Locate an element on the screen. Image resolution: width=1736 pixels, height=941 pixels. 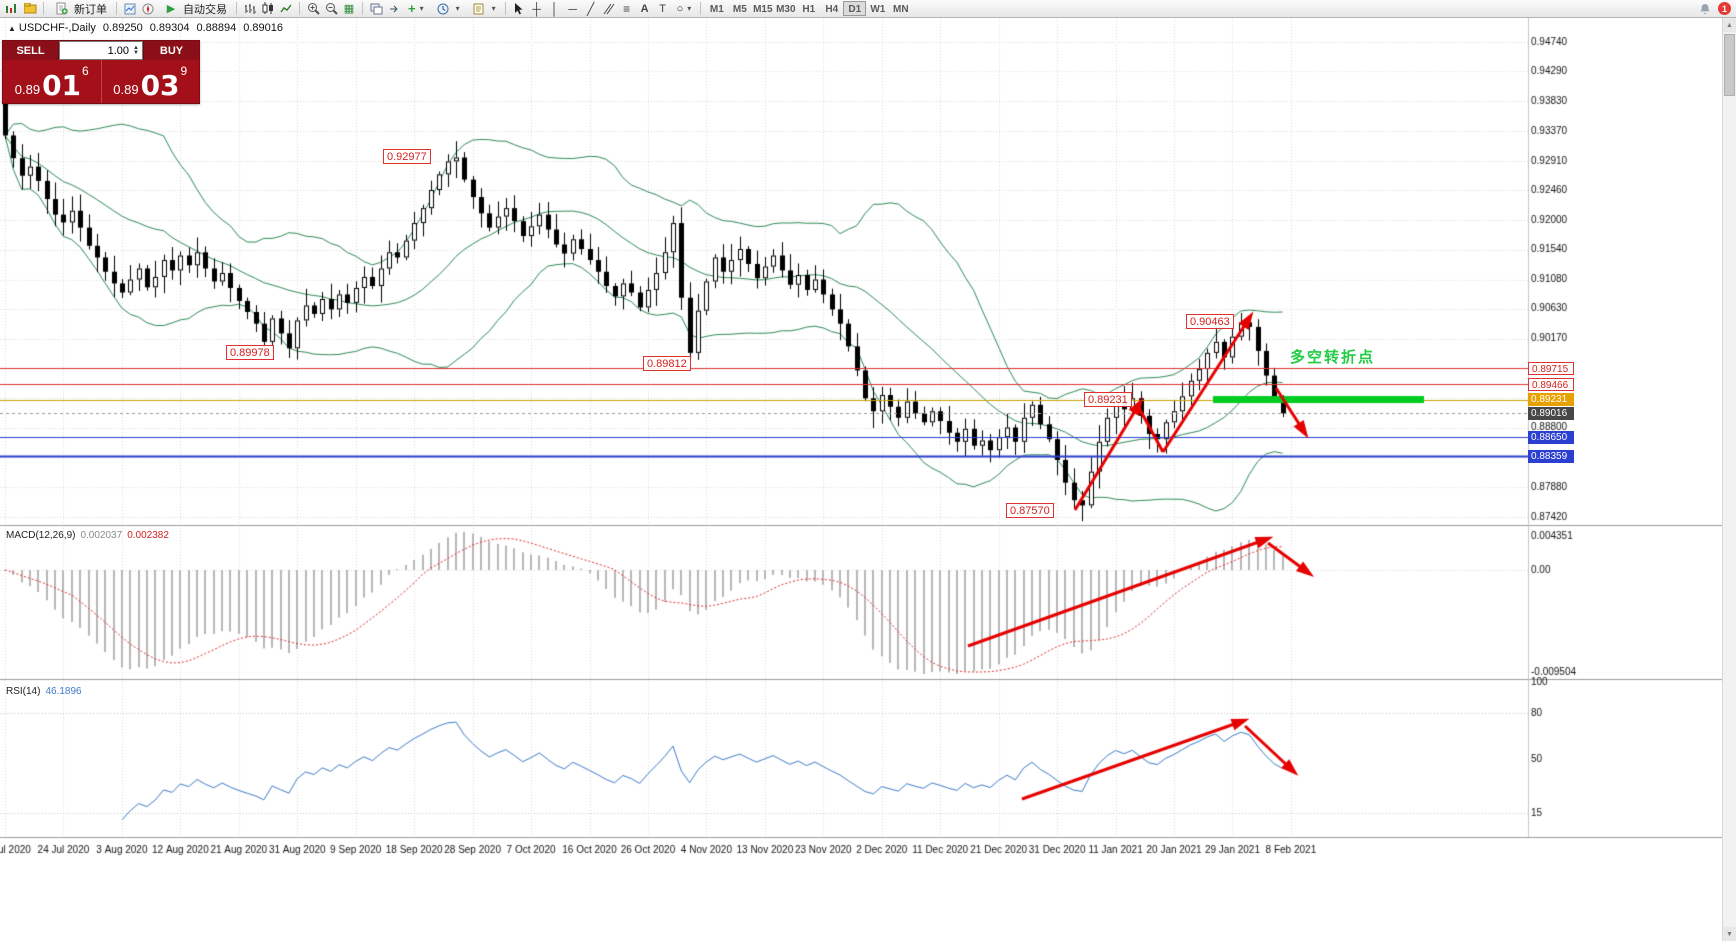
templates-button: ▾ is located at coordinates (483, 9).